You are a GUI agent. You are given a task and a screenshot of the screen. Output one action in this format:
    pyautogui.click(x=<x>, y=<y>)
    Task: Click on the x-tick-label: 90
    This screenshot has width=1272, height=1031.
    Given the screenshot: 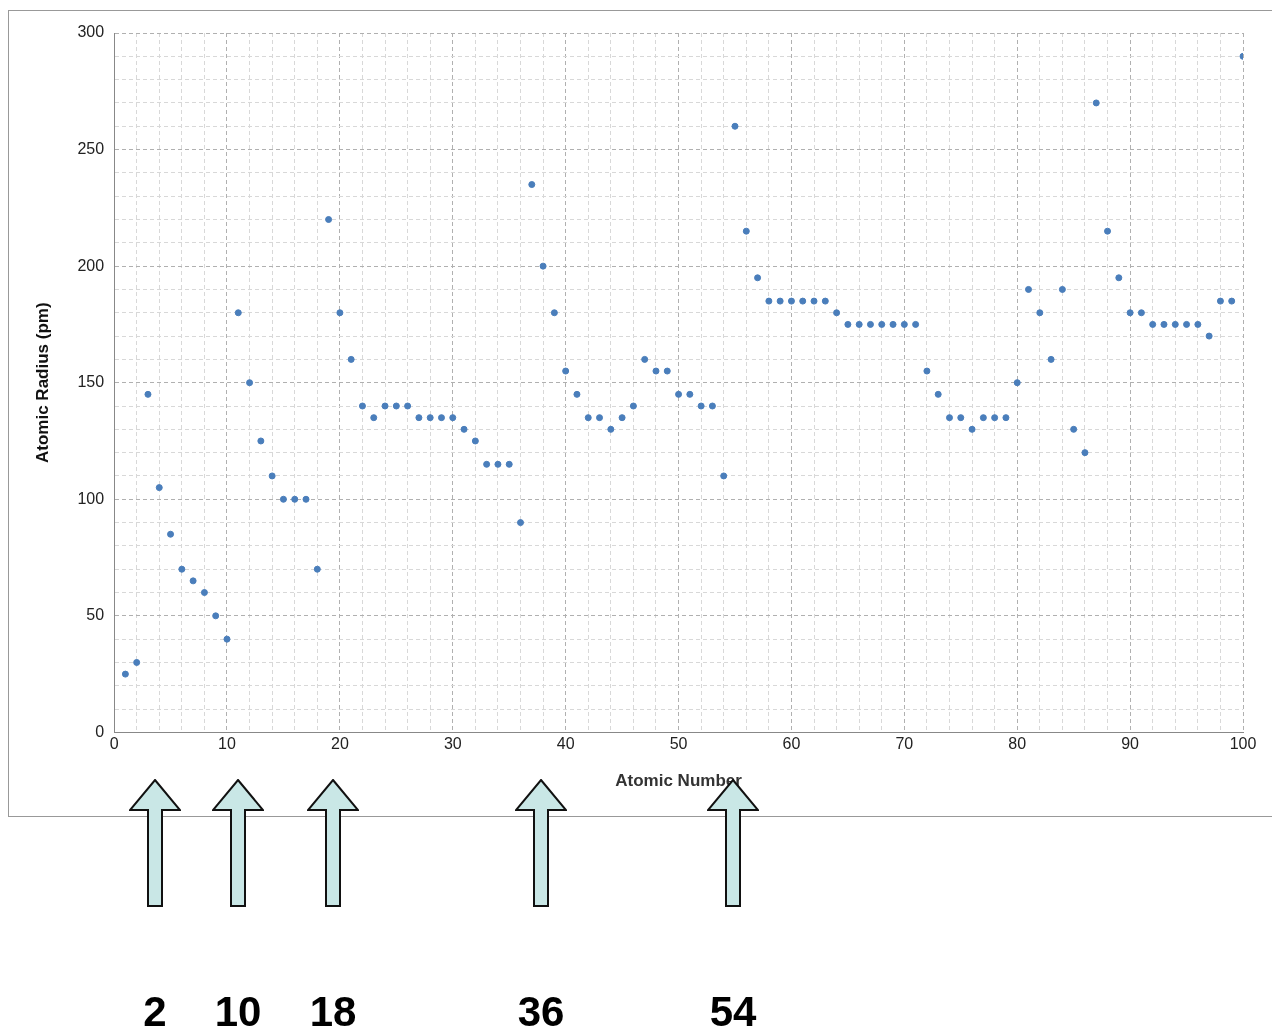 What is the action you would take?
    pyautogui.click(x=1130, y=744)
    